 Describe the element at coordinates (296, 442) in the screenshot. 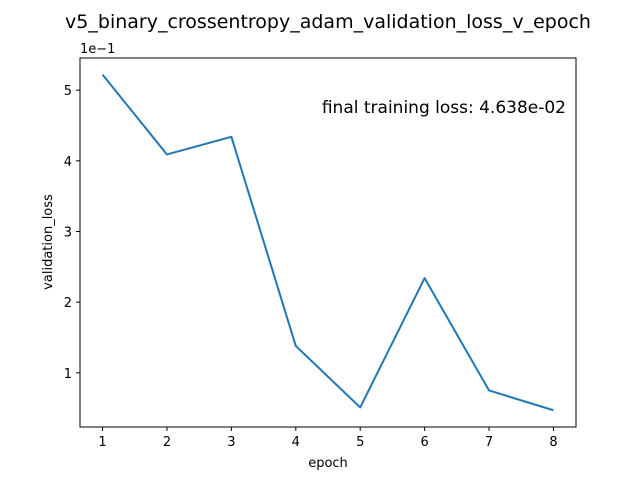

I see `x-tick-label: 4` at that location.